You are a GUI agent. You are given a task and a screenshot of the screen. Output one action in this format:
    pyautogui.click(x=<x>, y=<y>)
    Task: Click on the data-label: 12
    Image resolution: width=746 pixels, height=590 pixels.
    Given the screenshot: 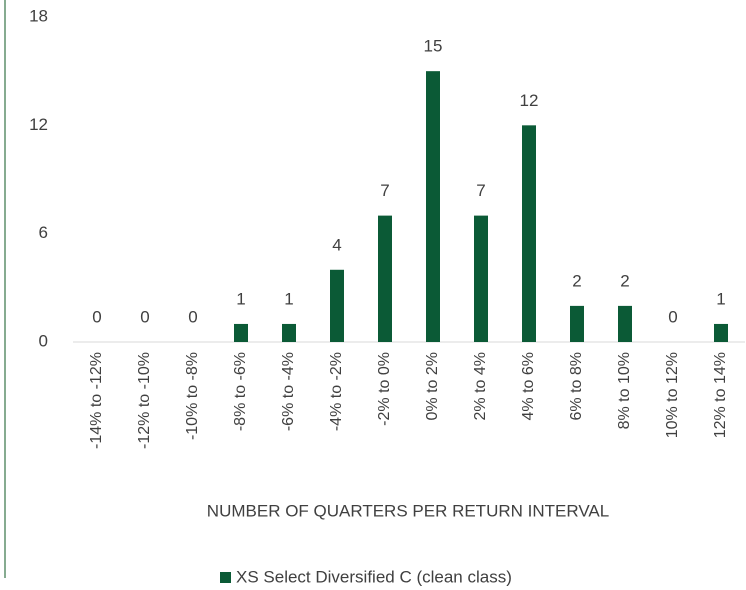 What is the action you would take?
    pyautogui.click(x=529, y=100)
    